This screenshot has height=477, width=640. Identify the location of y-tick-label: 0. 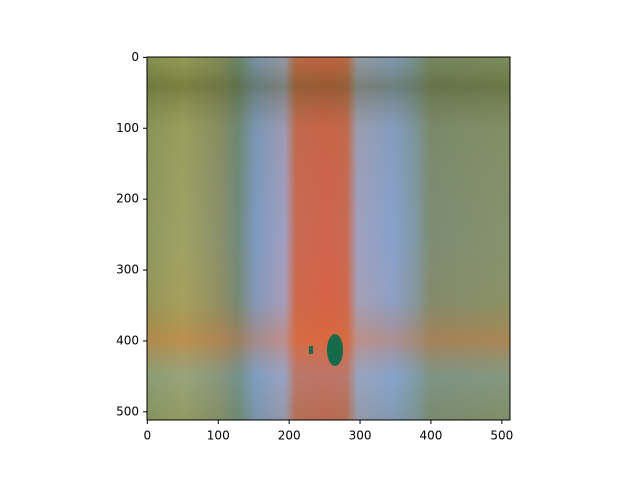
(135, 57).